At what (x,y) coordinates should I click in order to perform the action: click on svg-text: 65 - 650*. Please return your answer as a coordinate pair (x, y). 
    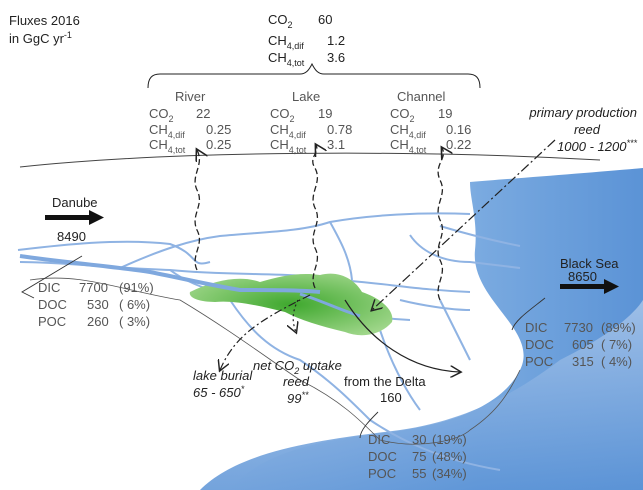
    Looking at the image, I should click on (219, 392).